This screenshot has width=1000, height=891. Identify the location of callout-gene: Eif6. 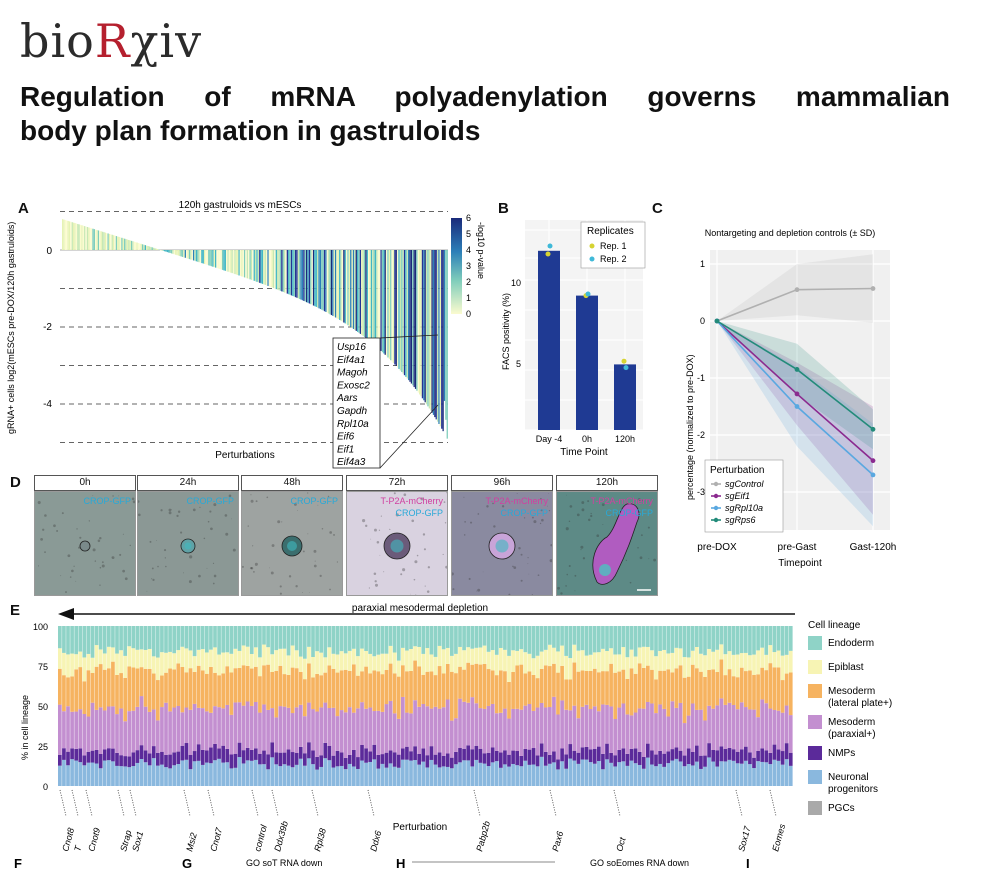
(346, 437).